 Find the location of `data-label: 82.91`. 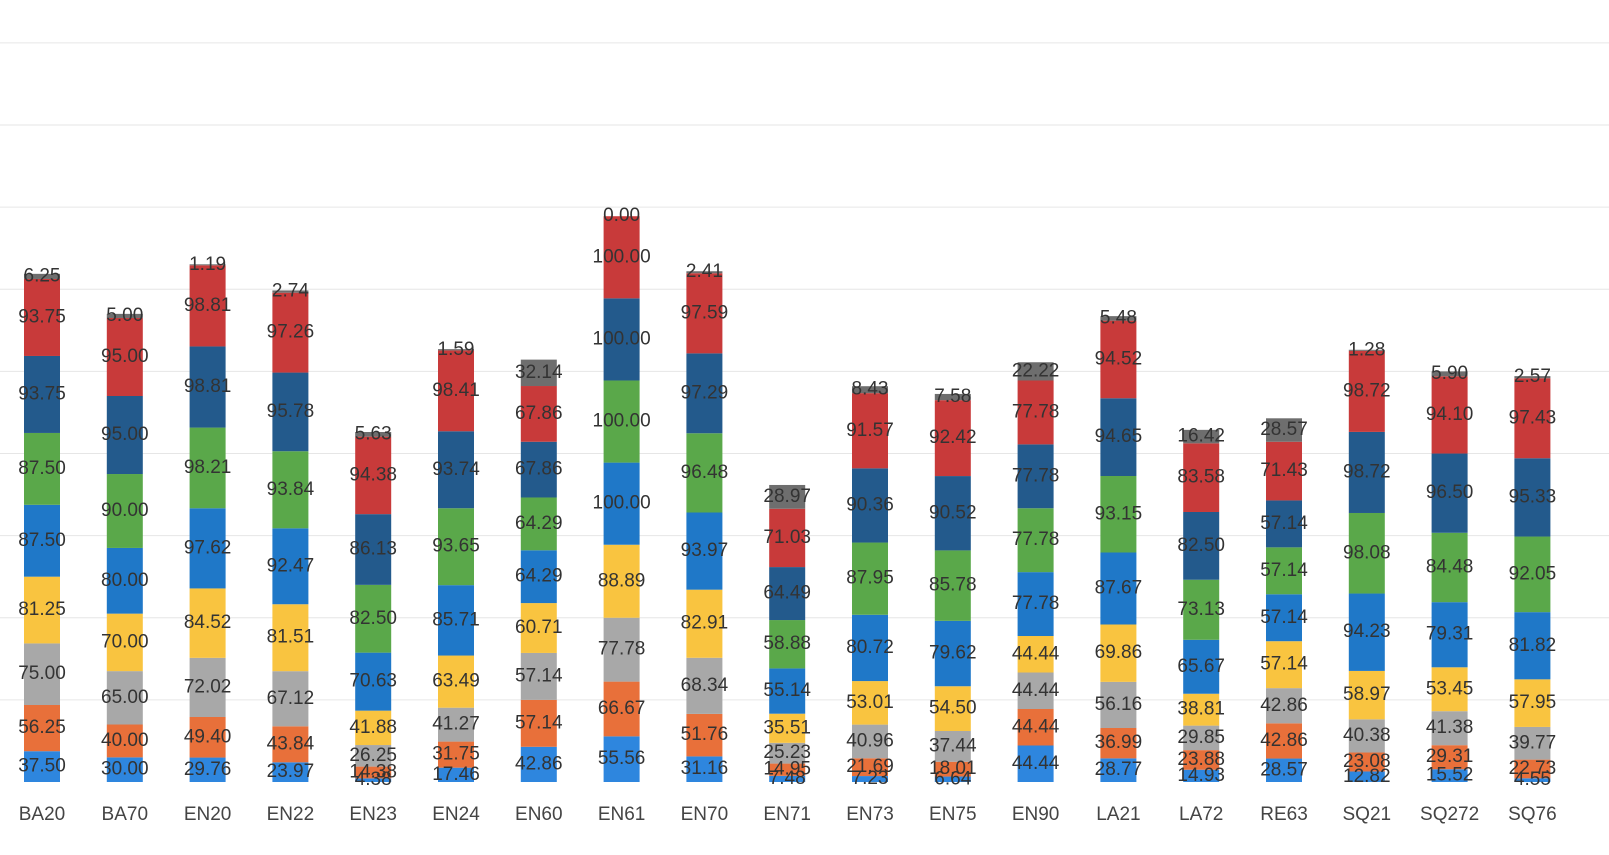

data-label: 82.91 is located at coordinates (705, 623).